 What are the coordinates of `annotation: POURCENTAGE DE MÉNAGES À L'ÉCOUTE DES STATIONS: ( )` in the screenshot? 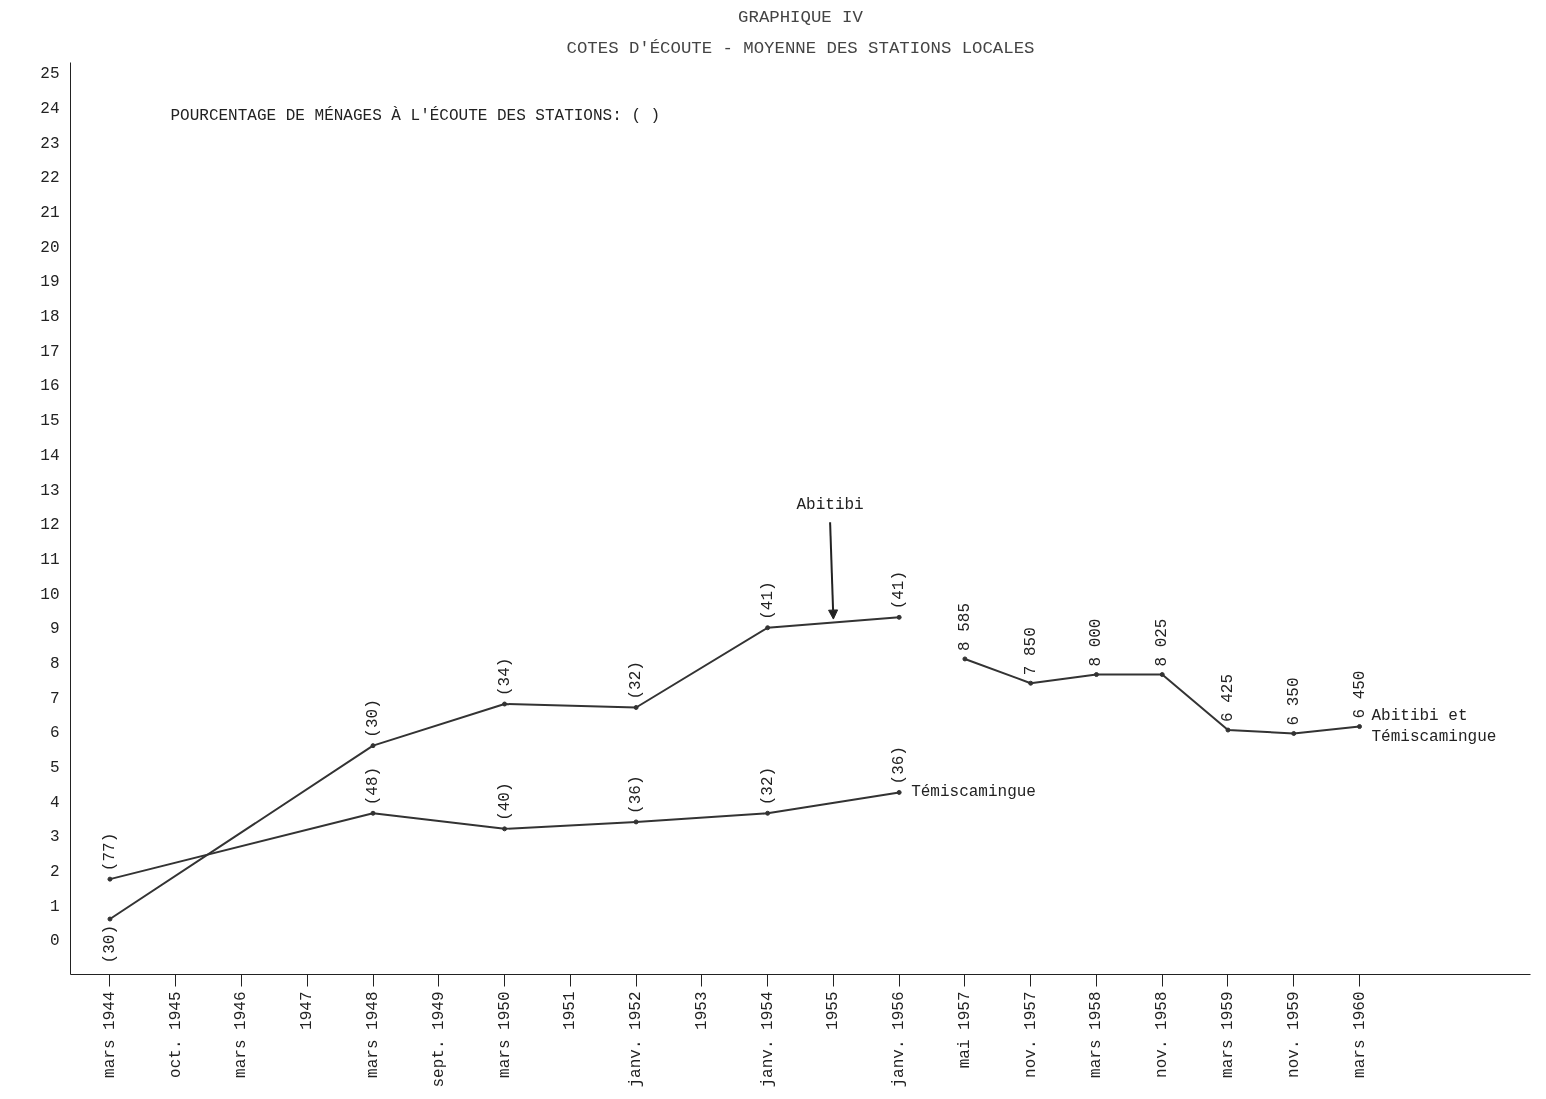 It's located at (415, 115).